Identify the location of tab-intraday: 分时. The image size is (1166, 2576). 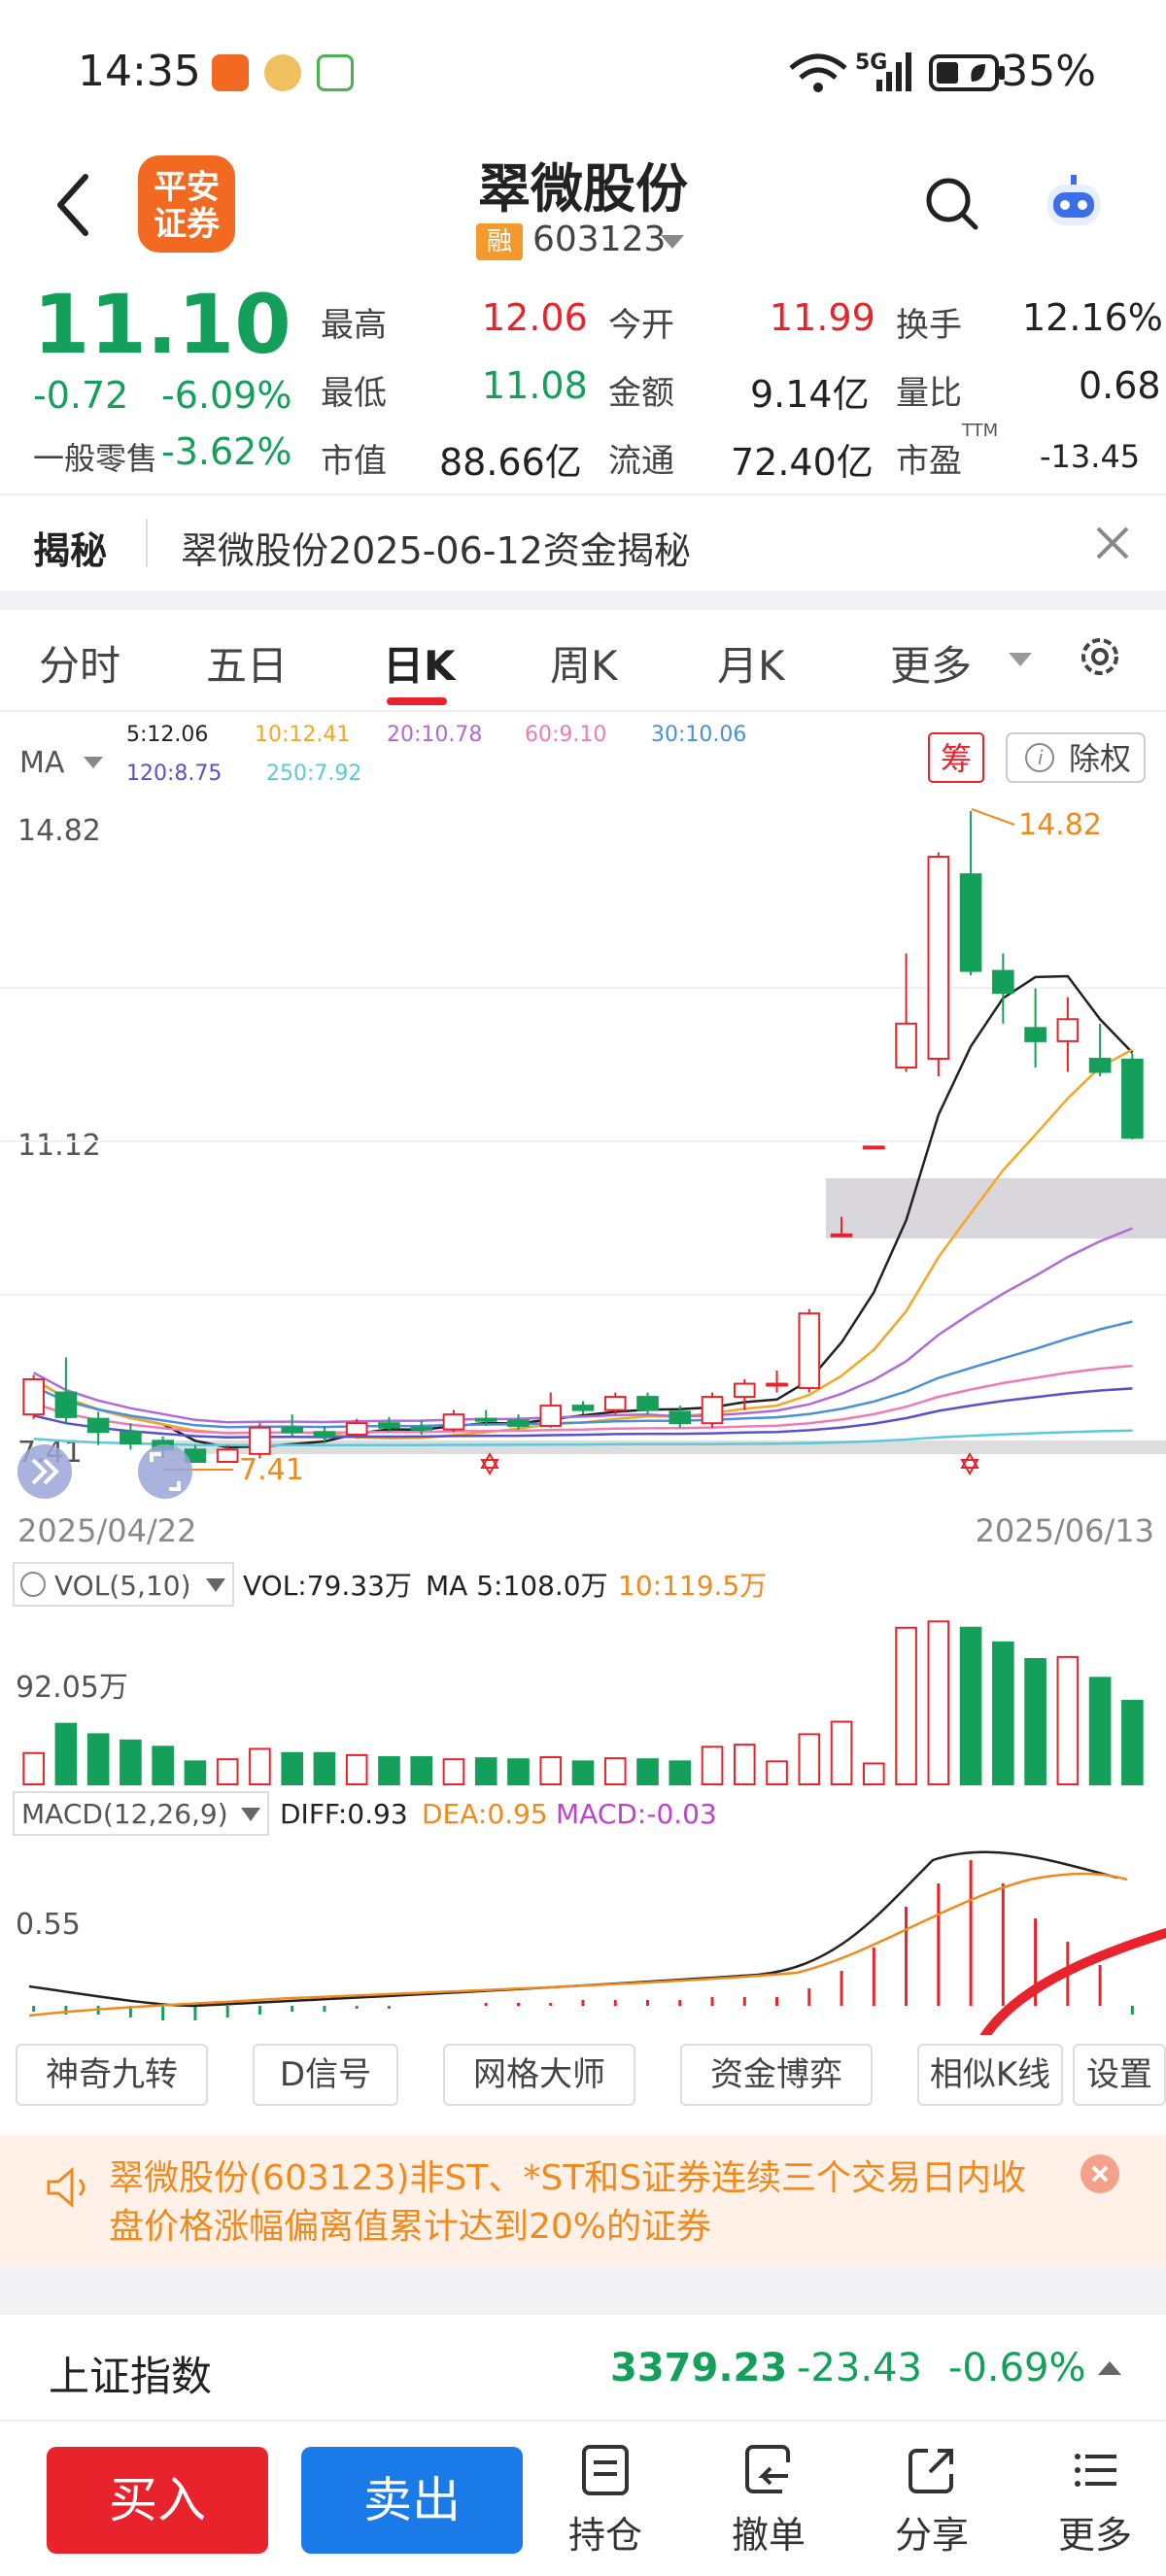
(80, 666).